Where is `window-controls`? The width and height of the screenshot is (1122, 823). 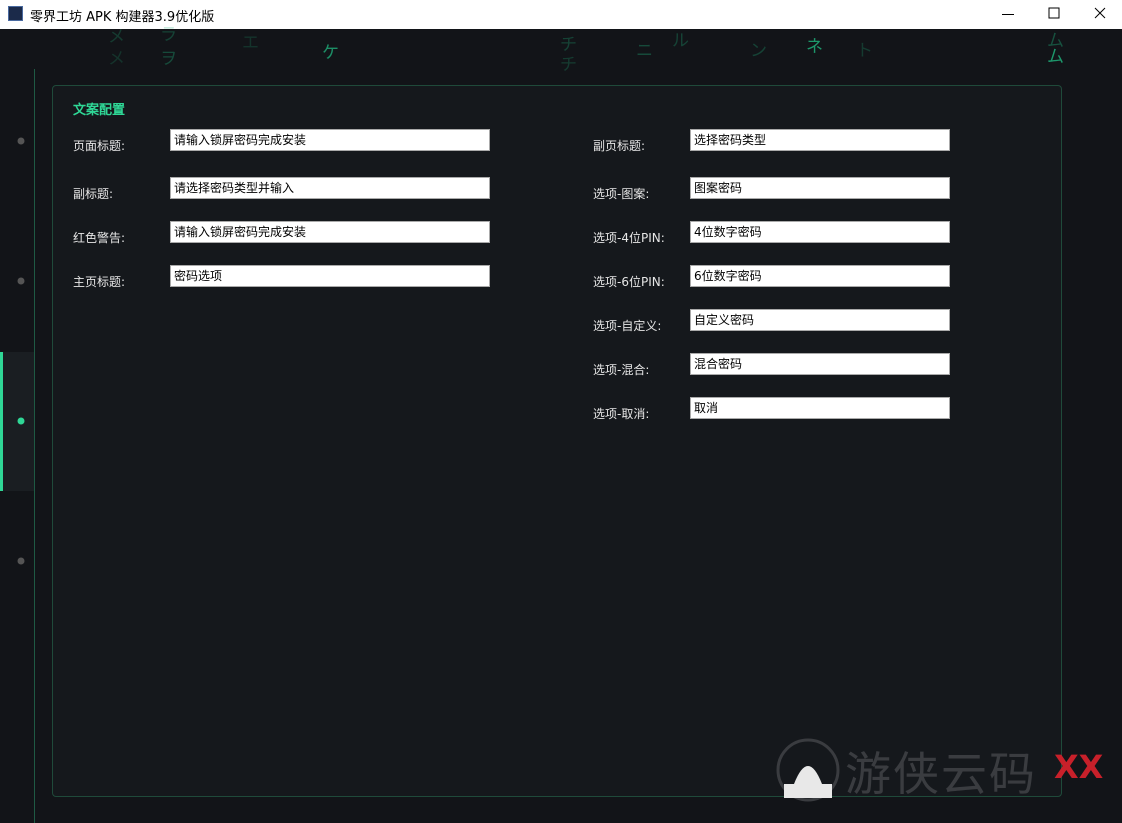
window-controls is located at coordinates (1054, 13).